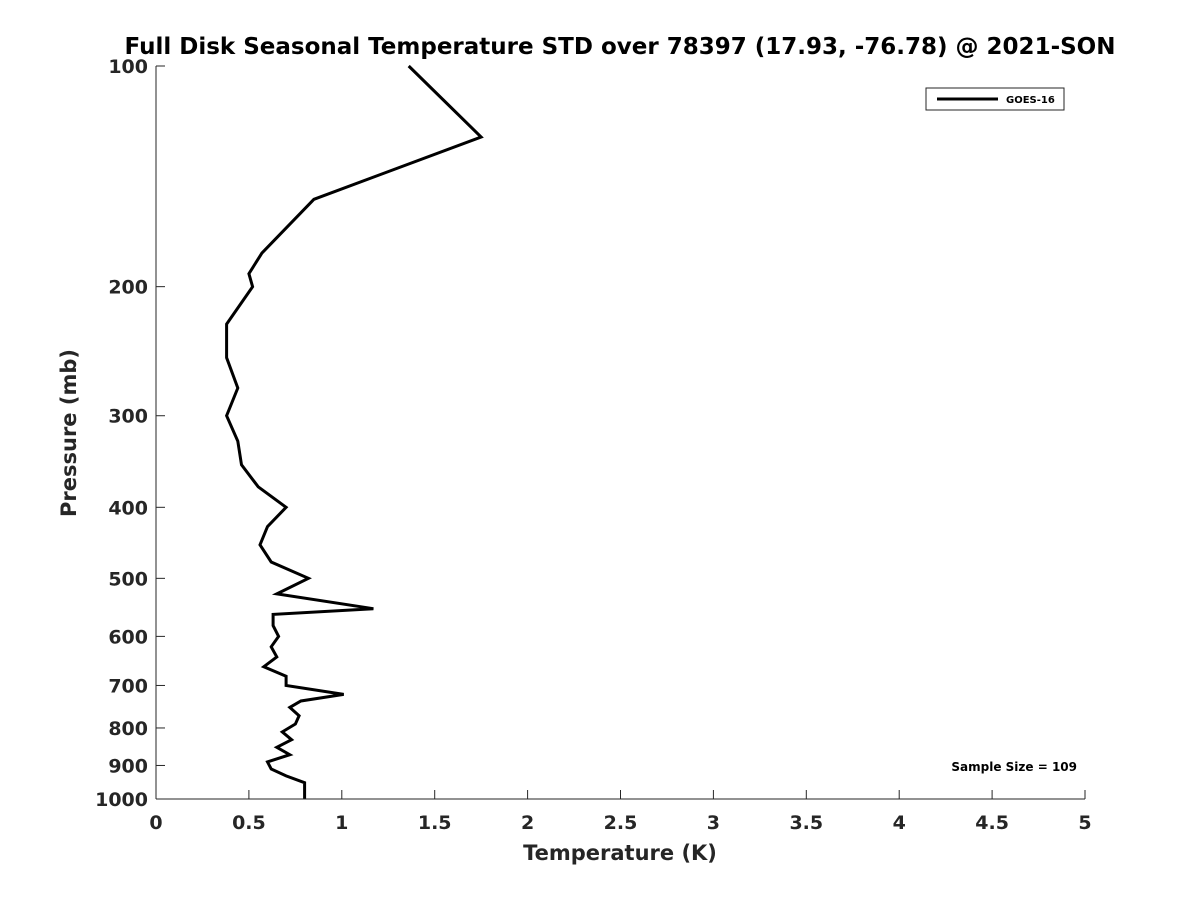 The height and width of the screenshot is (900, 1200). Describe the element at coordinates (155, 823) in the screenshot. I see `x-tick-label: 0` at that location.